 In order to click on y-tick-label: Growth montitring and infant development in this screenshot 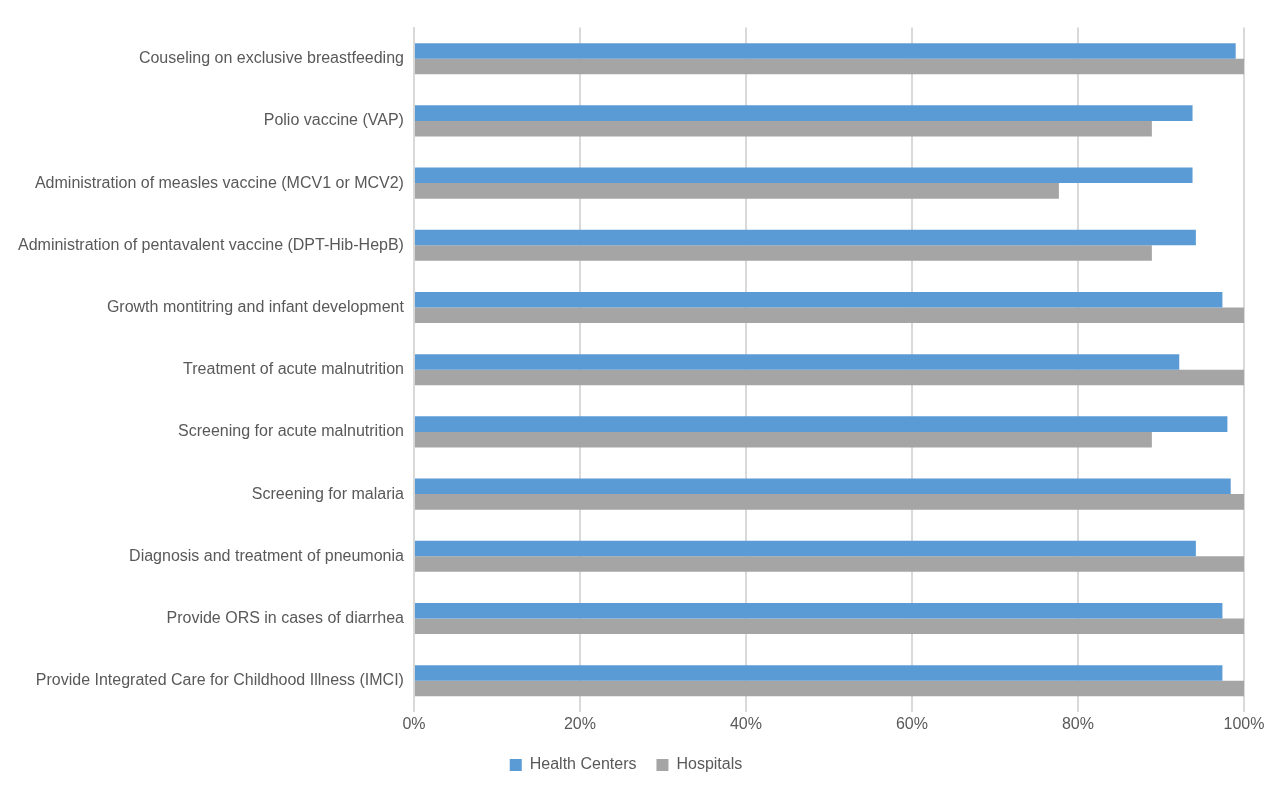, I will do `click(255, 306)`.